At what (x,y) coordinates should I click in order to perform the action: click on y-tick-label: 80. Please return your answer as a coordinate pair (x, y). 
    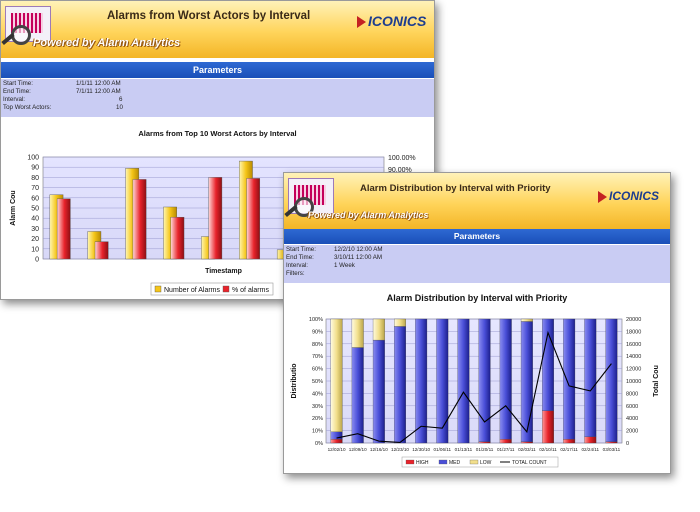
    Looking at the image, I should click on (35, 178).